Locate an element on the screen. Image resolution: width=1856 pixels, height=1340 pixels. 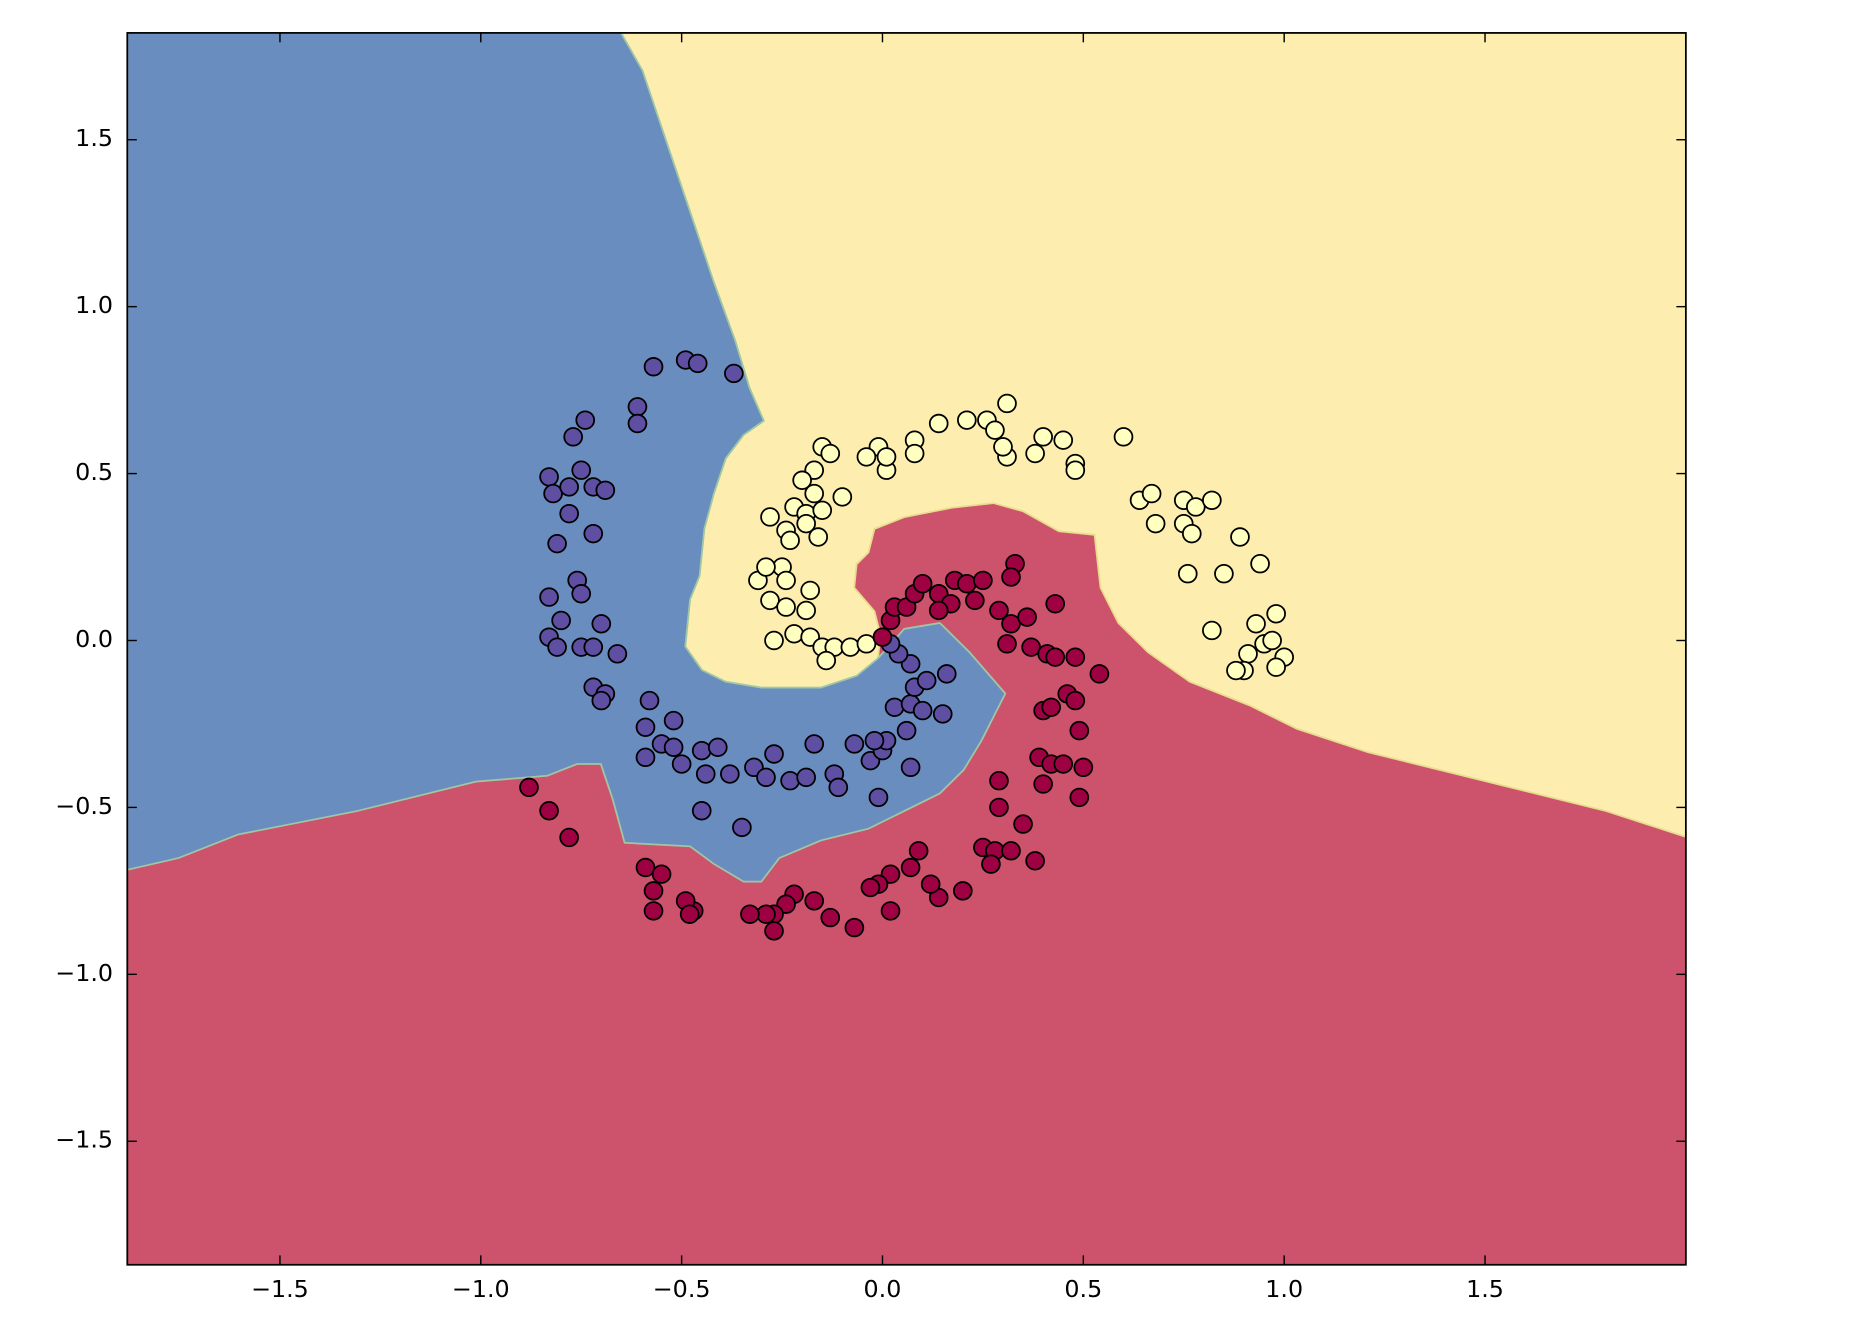
x-tick-label: −0.5 is located at coordinates (682, 1289).